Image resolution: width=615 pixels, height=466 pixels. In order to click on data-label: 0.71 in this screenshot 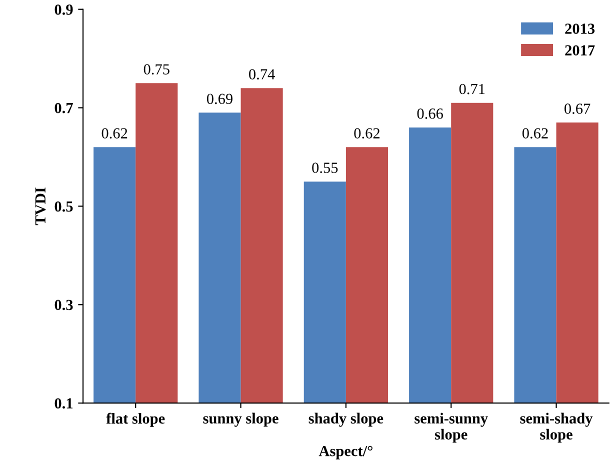, I will do `click(472, 89)`.